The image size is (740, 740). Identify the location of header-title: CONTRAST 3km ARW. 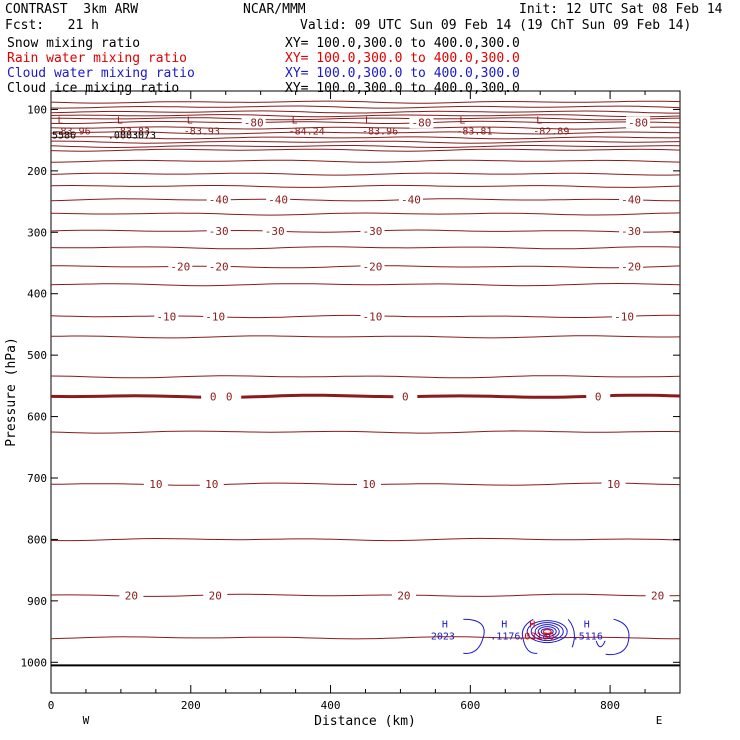
(72, 9).